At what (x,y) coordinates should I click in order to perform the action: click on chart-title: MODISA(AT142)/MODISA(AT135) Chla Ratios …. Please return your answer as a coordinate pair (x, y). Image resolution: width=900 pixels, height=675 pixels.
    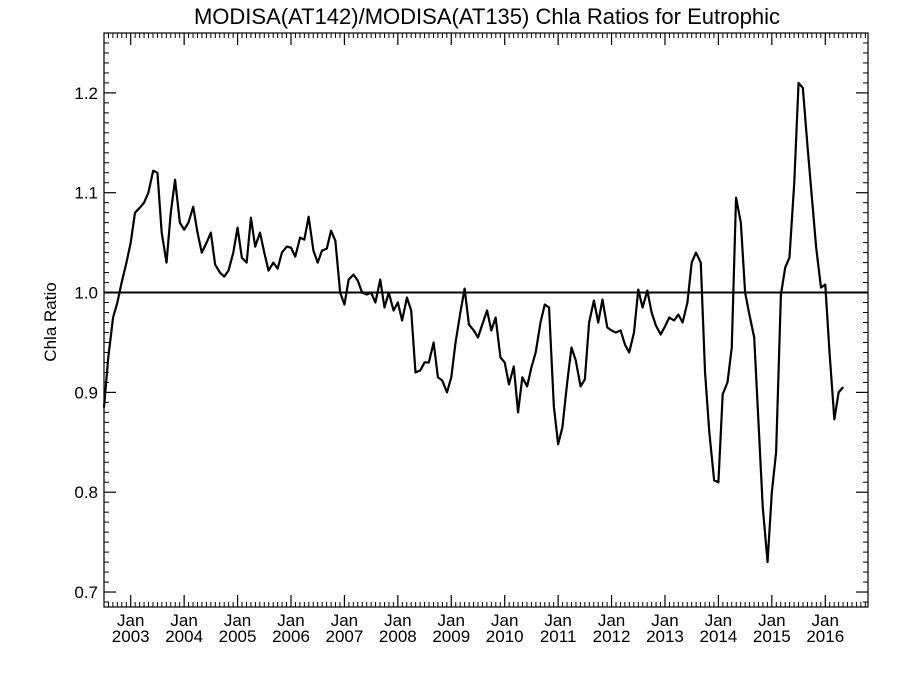
    Looking at the image, I should click on (487, 16).